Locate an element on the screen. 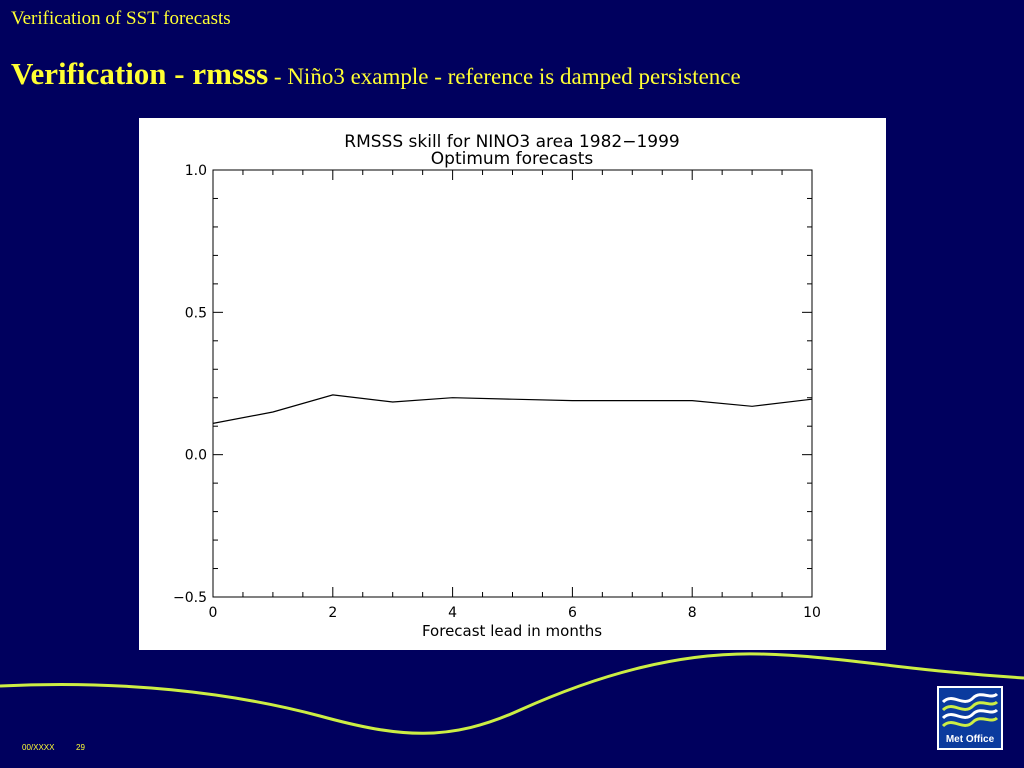  wave-line is located at coordinates (512, 693).